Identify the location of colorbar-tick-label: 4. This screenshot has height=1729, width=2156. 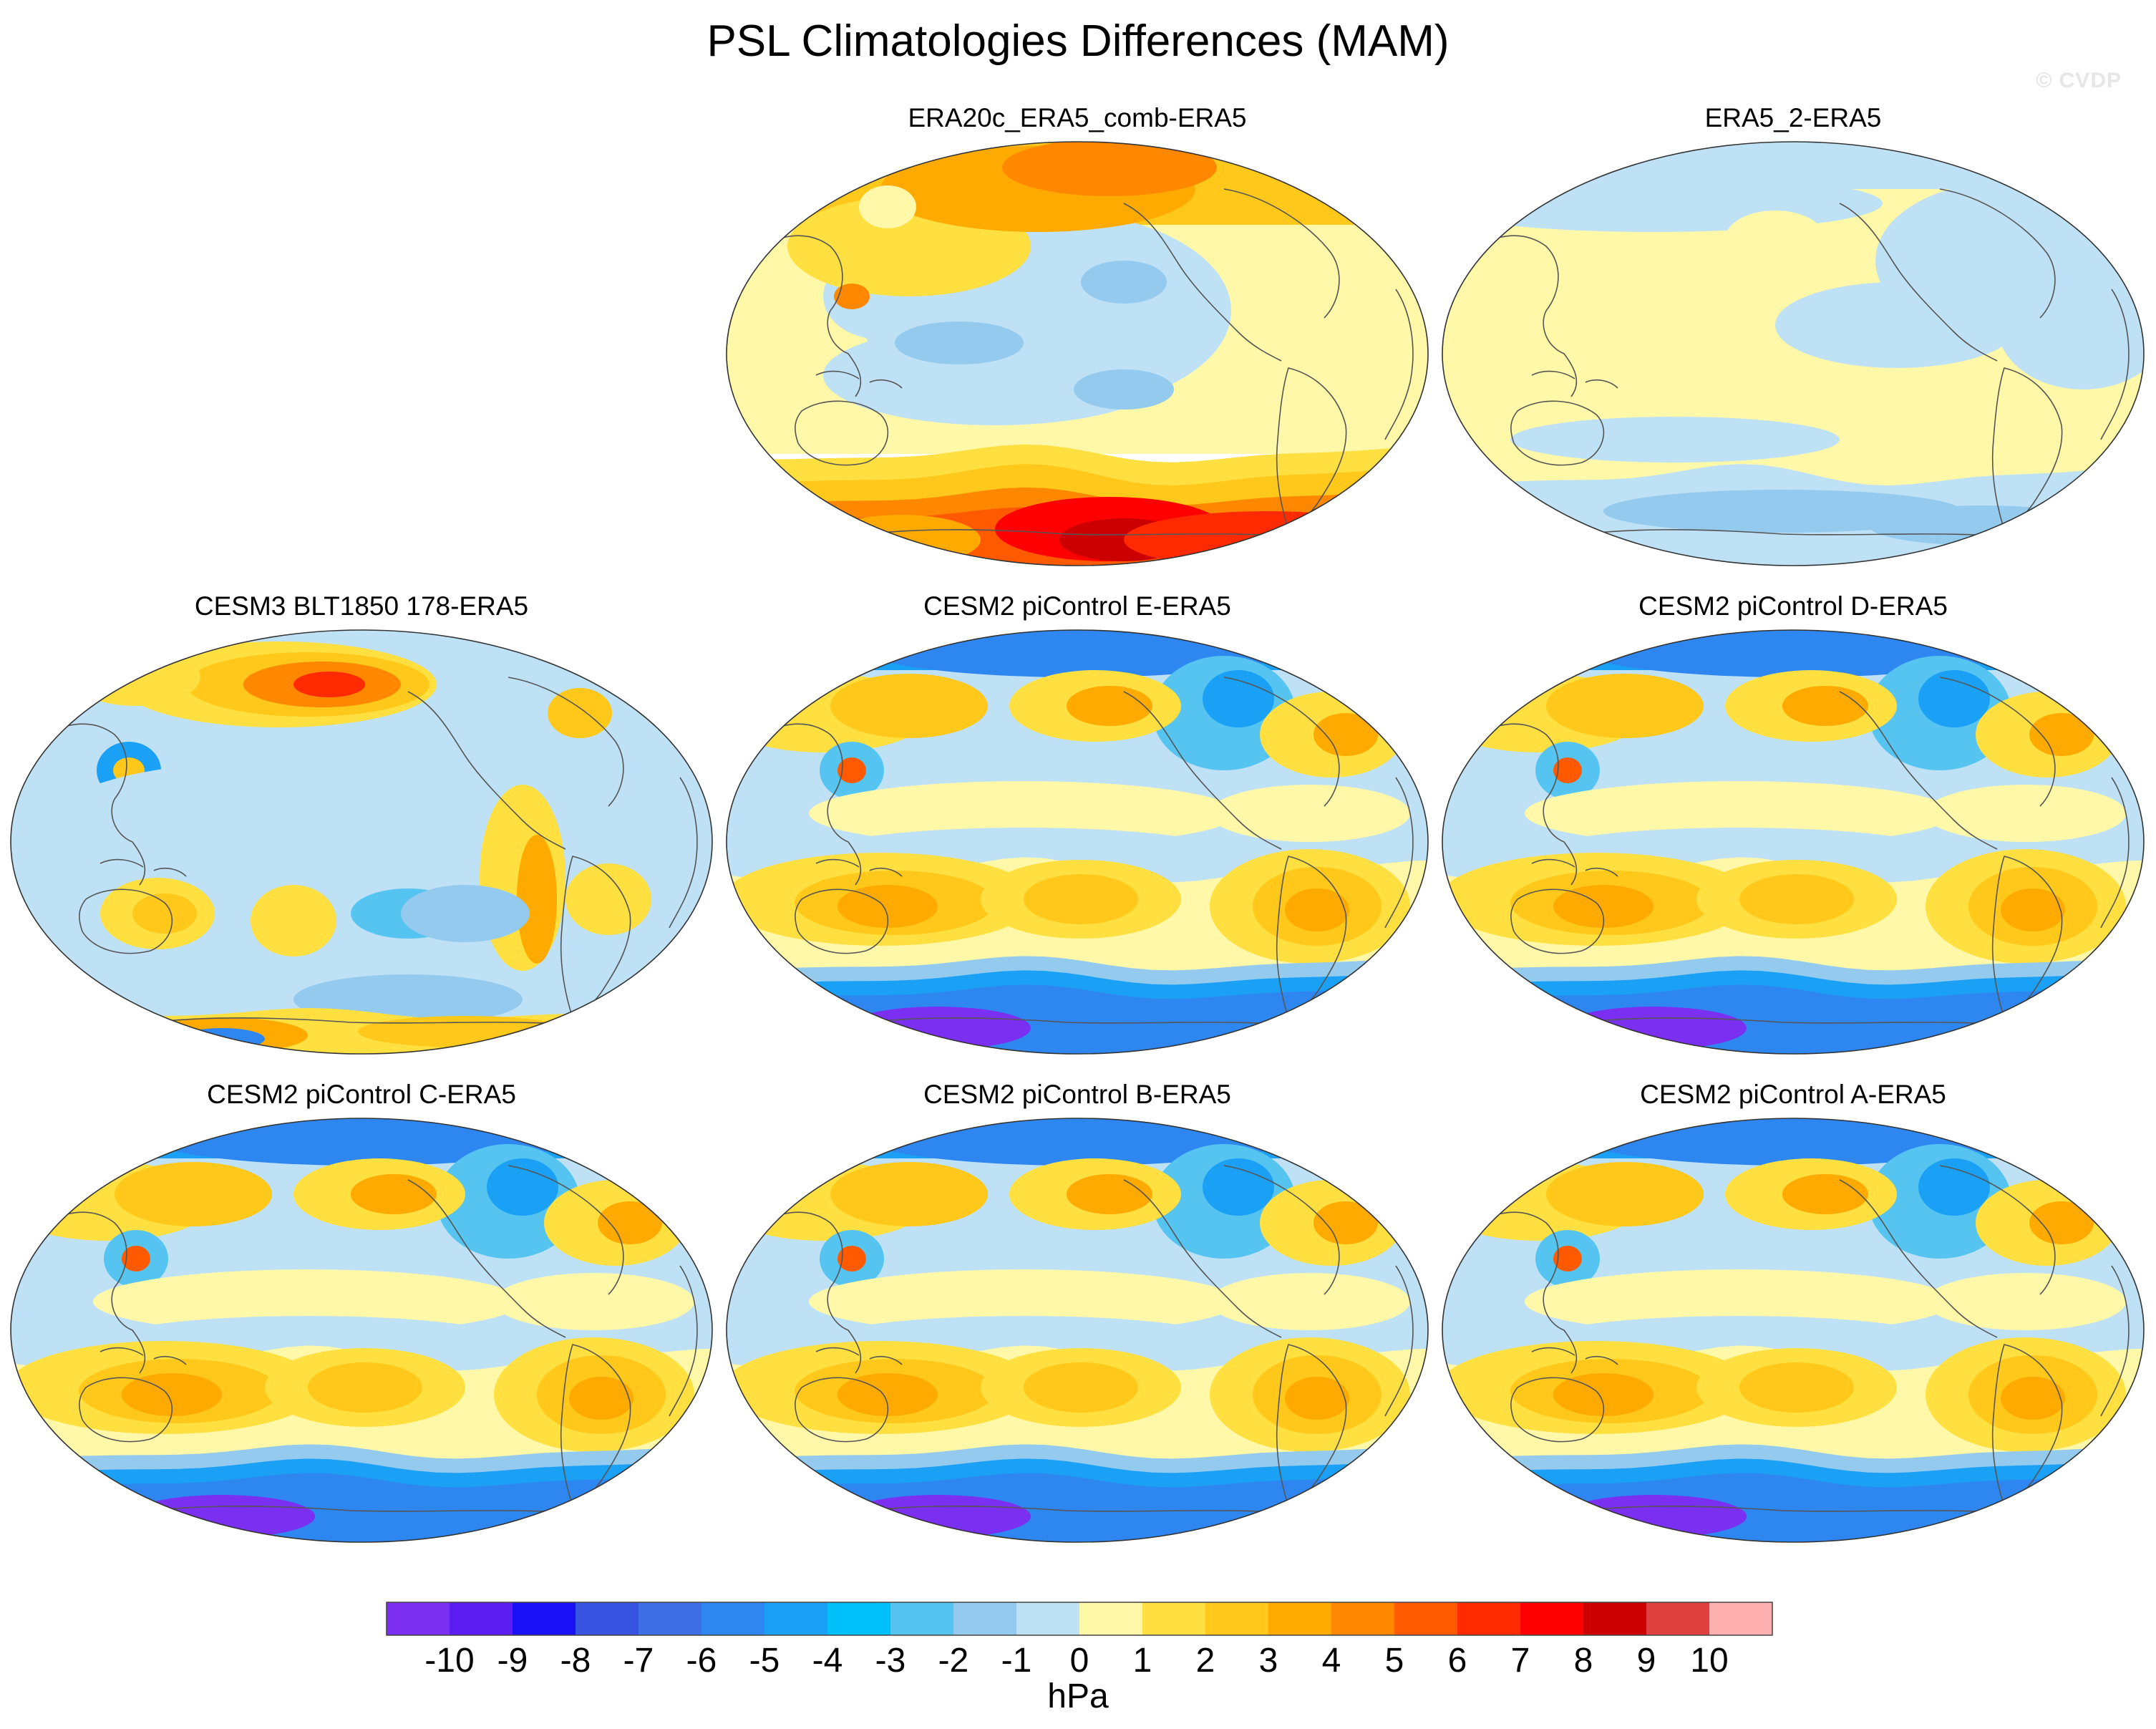
(1331, 1661).